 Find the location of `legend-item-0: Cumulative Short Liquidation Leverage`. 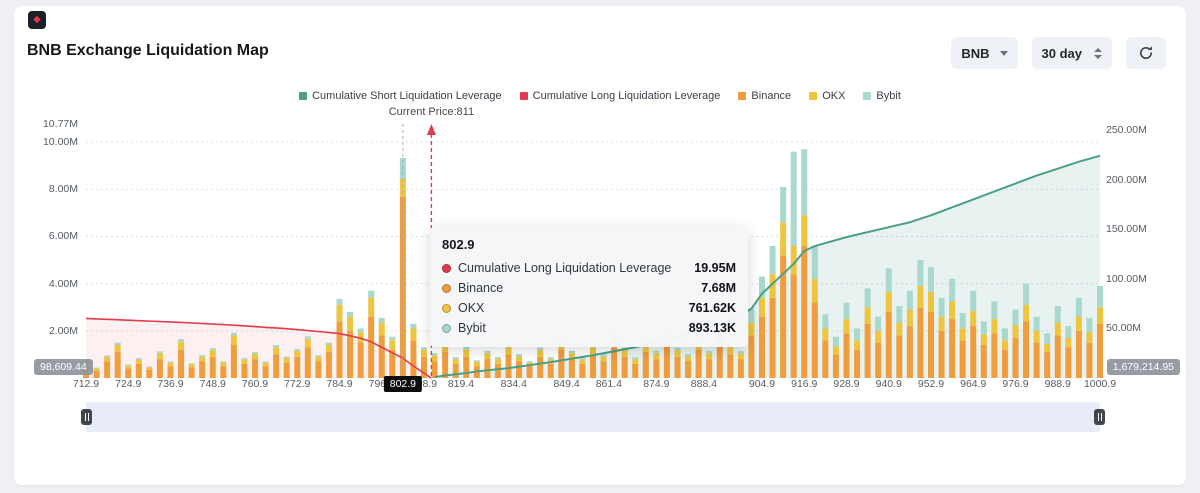

legend-item-0: Cumulative Short Liquidation Leverage is located at coordinates (400, 96).